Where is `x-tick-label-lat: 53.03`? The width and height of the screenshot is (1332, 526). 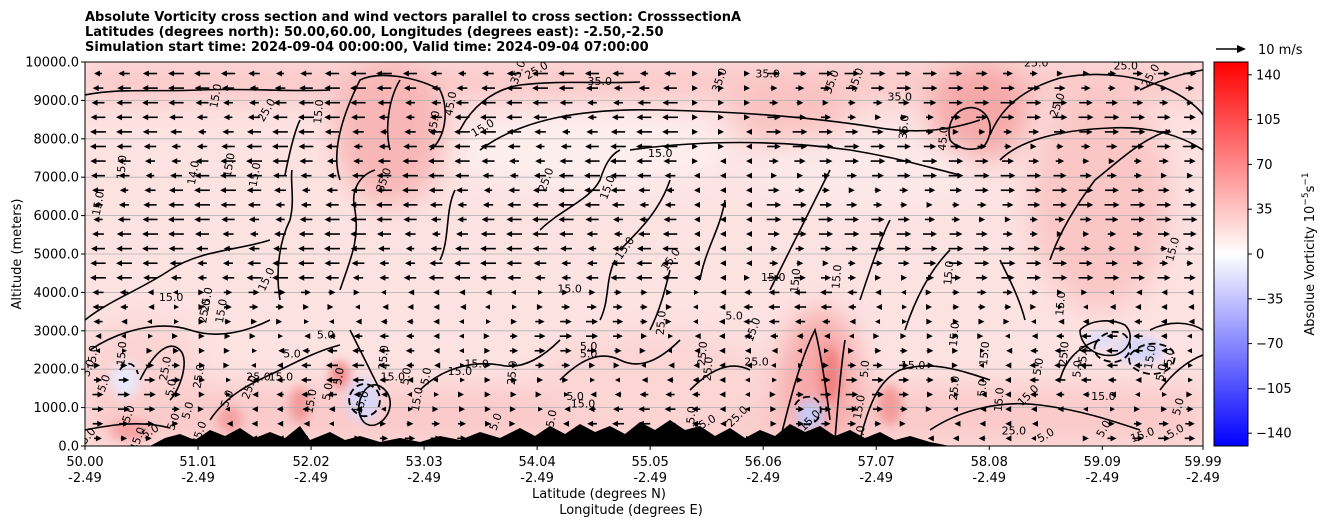
x-tick-label-lat: 53.03 is located at coordinates (423, 462).